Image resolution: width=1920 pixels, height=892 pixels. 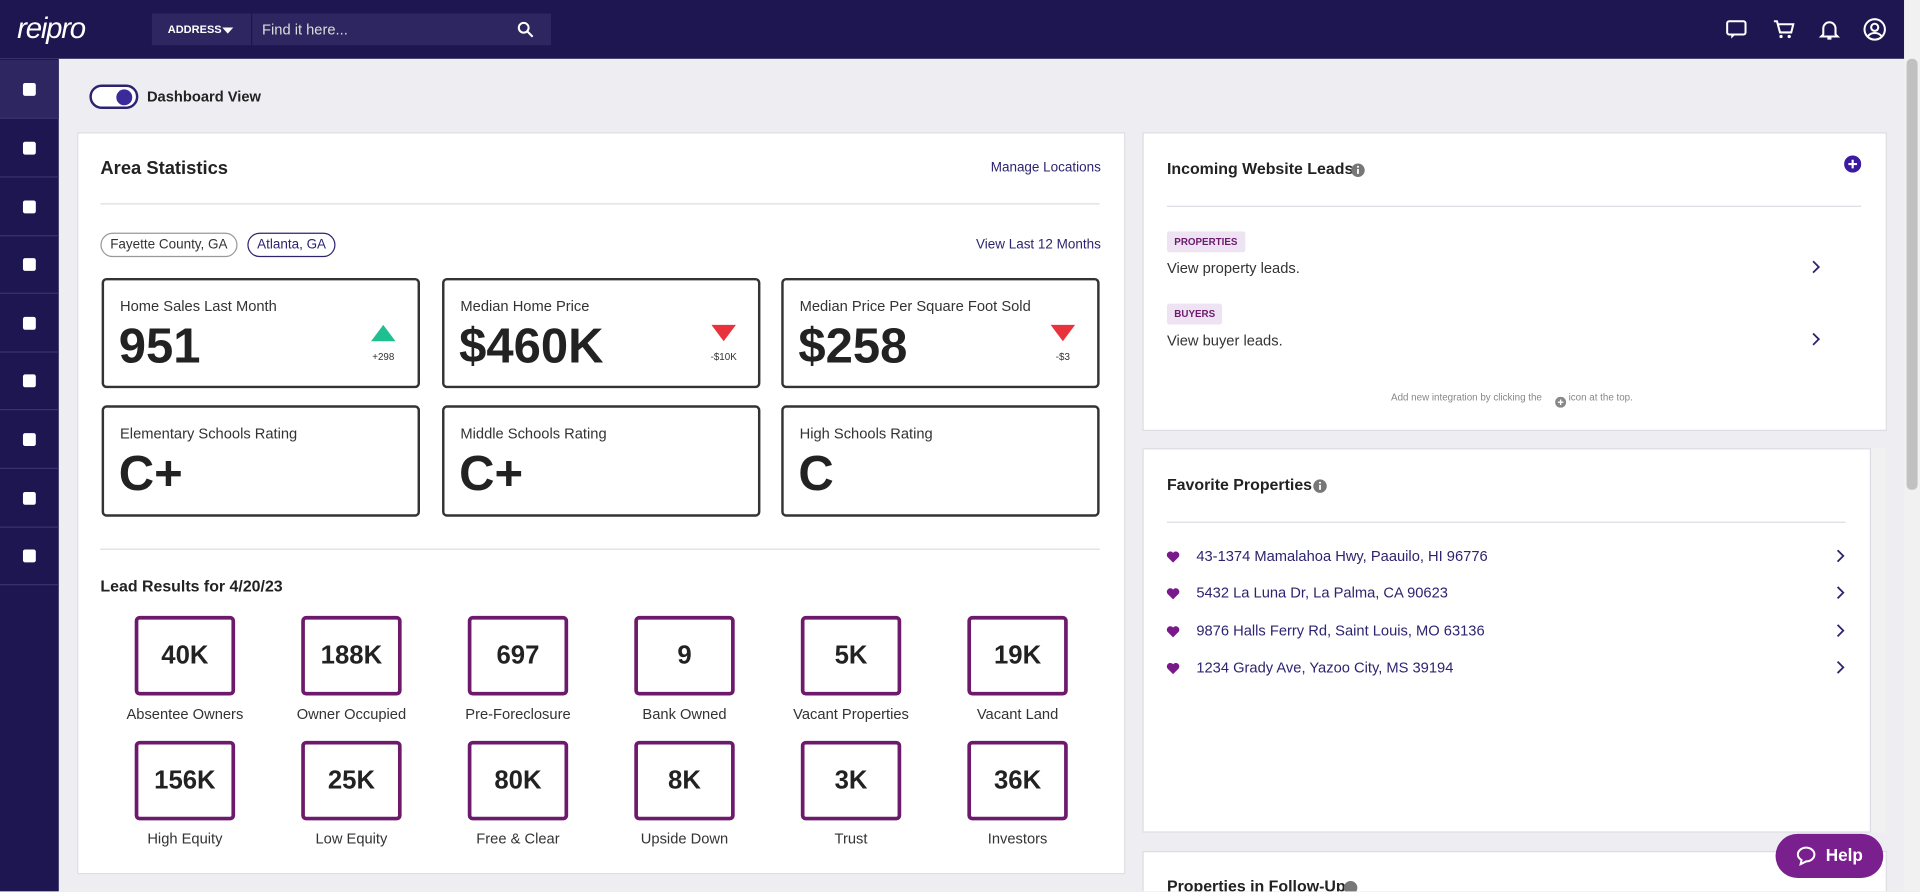 I want to click on lead-box: 9, so click(x=684, y=655).